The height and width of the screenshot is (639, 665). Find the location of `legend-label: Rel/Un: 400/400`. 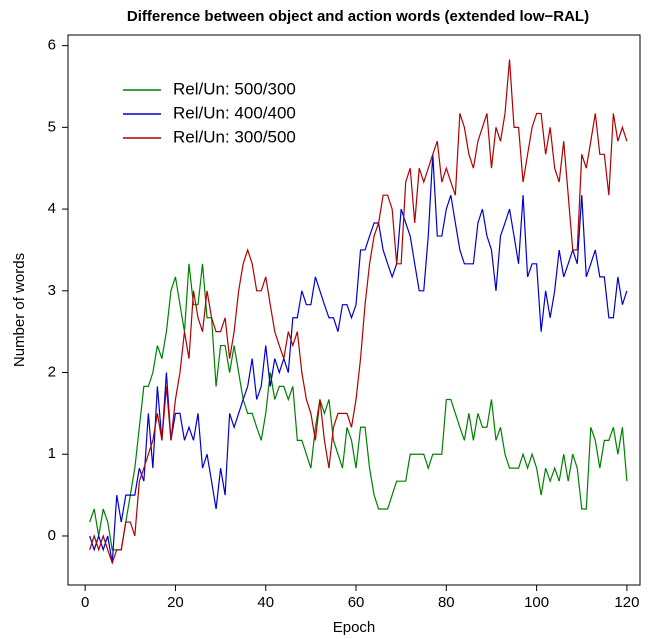

legend-label: Rel/Un: 400/400 is located at coordinates (234, 112).